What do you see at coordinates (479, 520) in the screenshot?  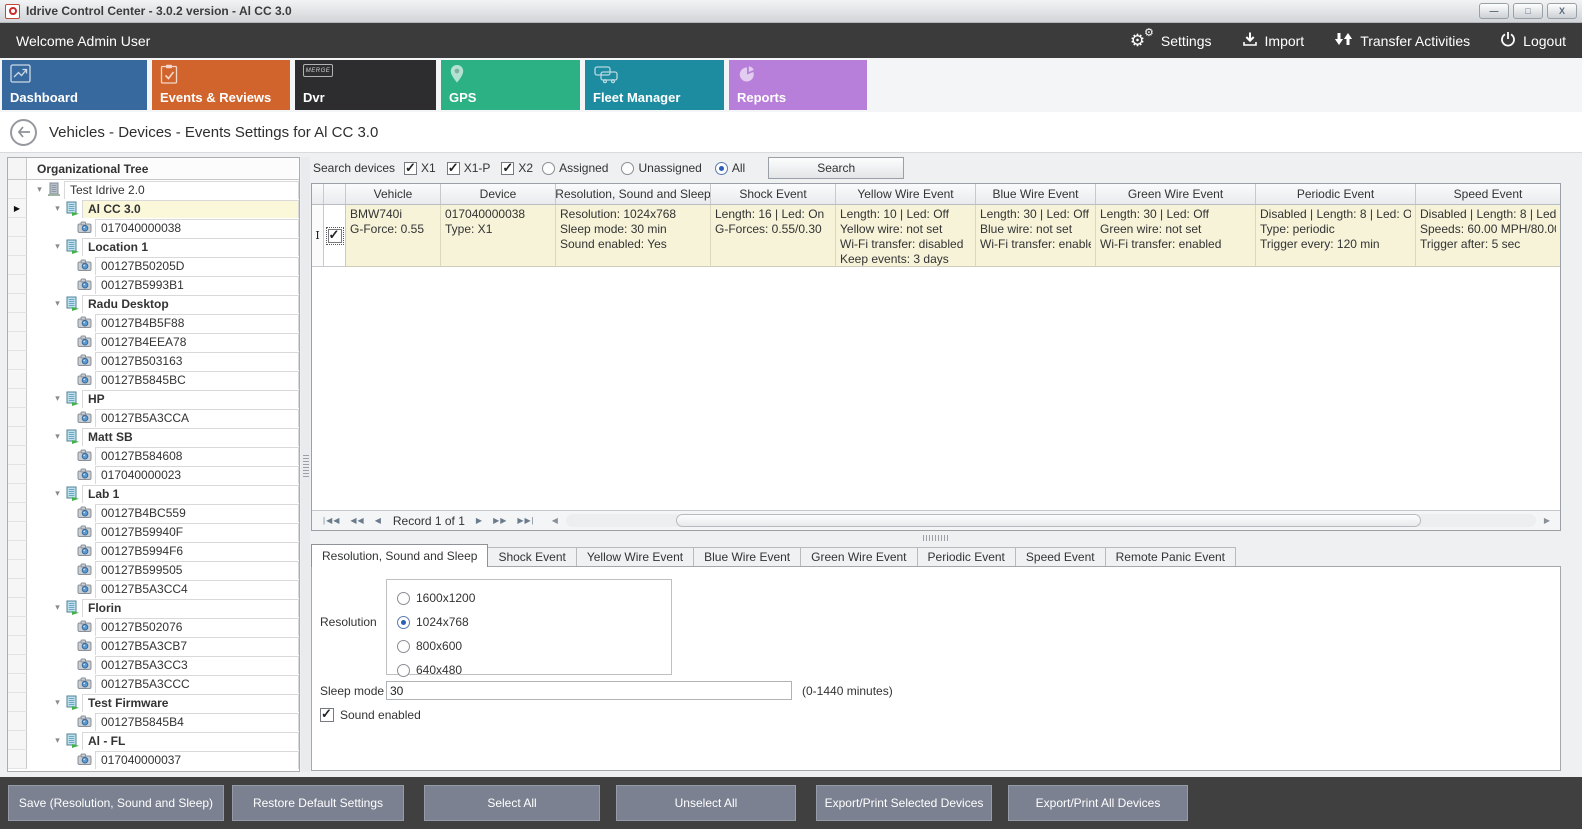 I see `nav-next-button: ▶` at bounding box center [479, 520].